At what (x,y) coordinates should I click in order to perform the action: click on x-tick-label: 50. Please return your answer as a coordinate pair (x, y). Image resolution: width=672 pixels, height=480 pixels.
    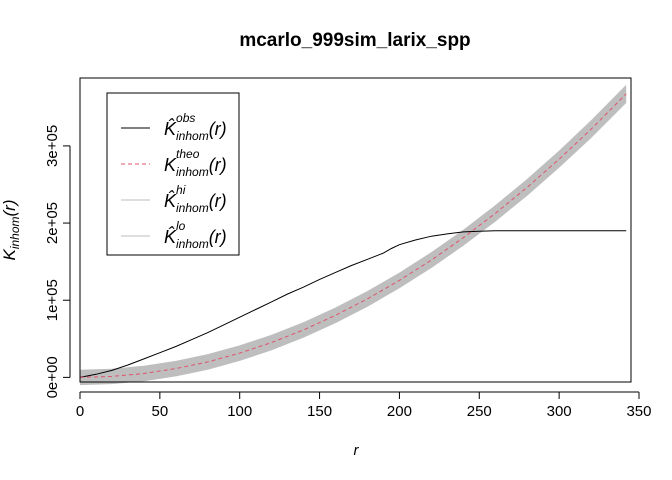
    Looking at the image, I should click on (160, 411).